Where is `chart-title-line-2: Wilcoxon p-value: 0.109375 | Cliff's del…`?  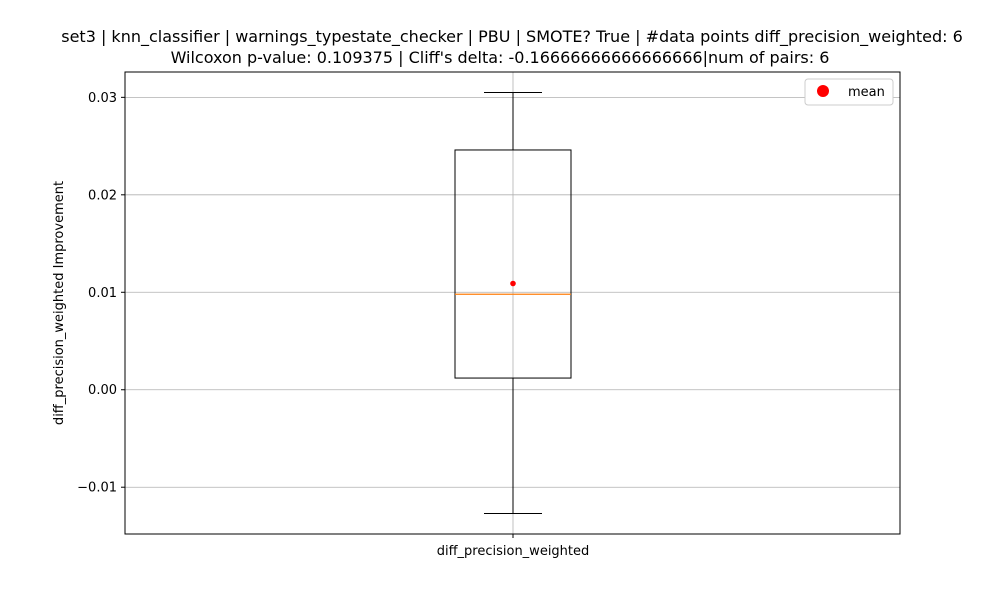 chart-title-line-2: Wilcoxon p-value: 0.109375 | Cliff's del… is located at coordinates (500, 57).